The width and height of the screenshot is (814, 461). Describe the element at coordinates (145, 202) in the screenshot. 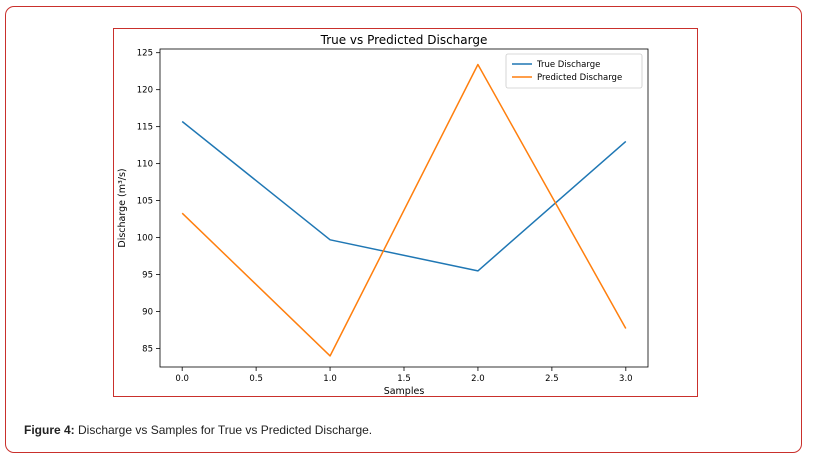

I see `y-tick-label: 105` at that location.